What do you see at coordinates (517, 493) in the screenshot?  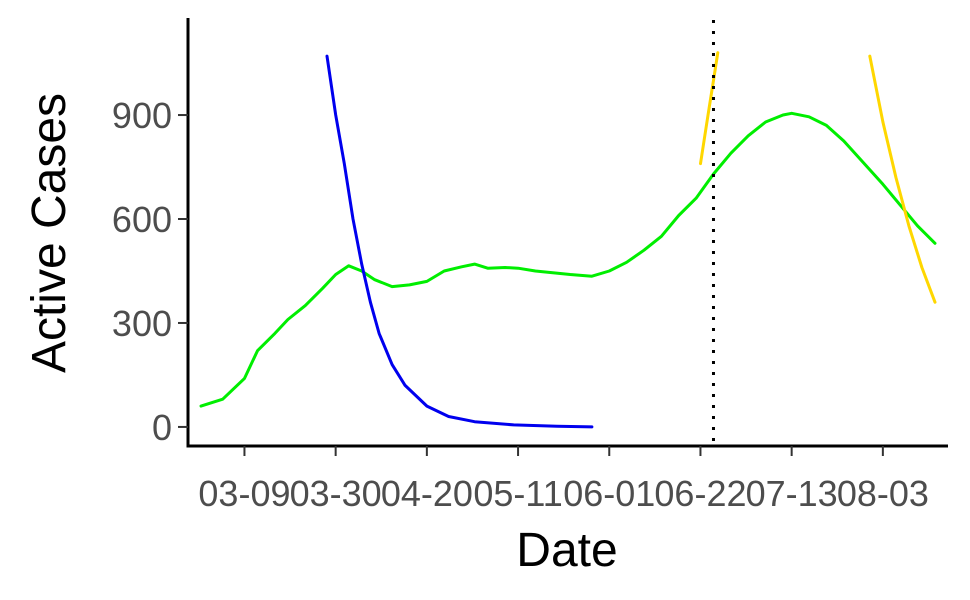 I see `x-tick-label: 05-11` at bounding box center [517, 493].